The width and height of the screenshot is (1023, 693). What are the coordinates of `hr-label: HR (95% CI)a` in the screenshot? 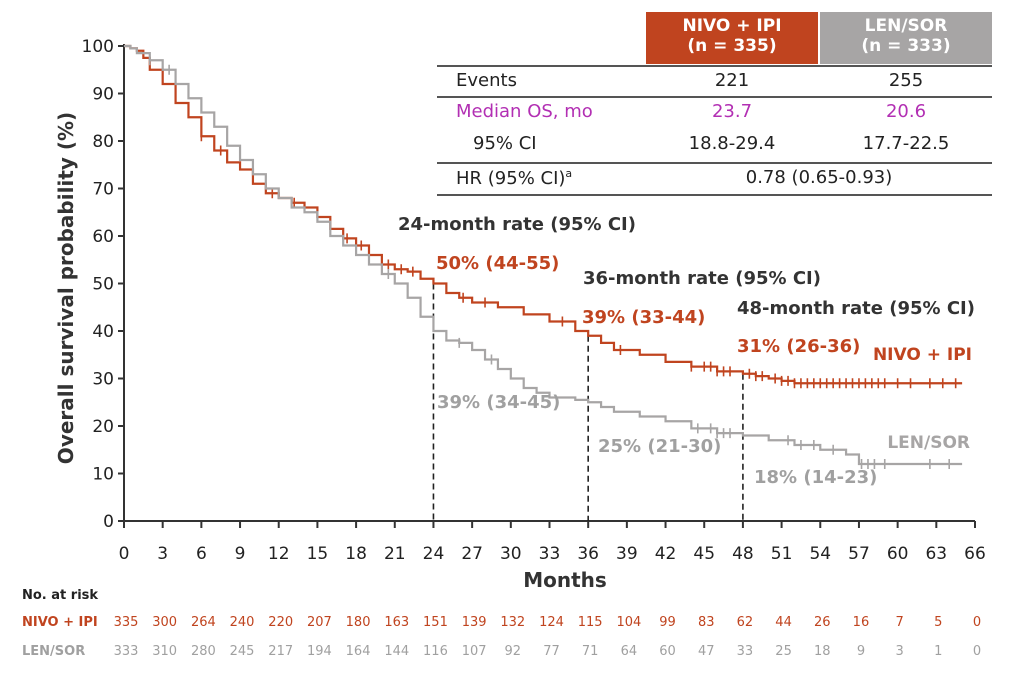 It's located at (514, 178).